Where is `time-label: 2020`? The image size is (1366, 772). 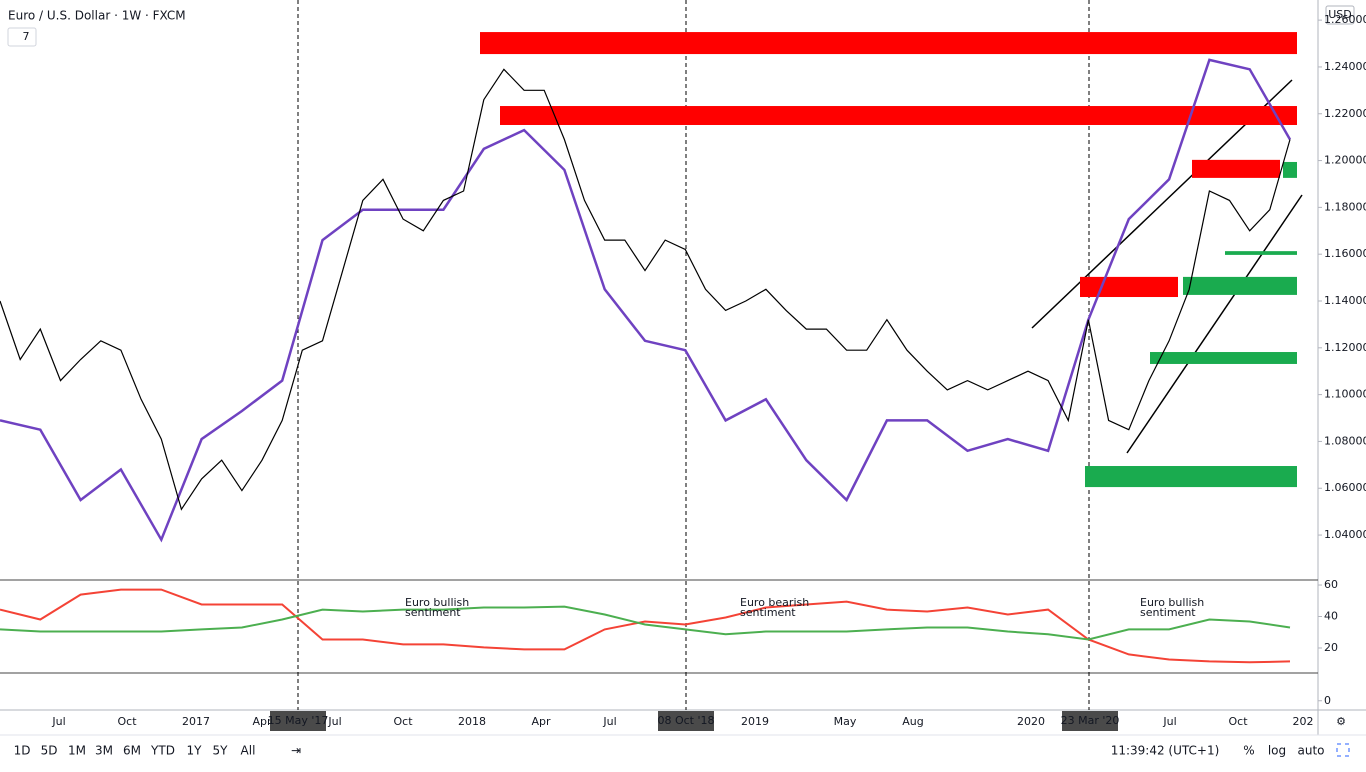
time-label: 2020 is located at coordinates (1031, 721).